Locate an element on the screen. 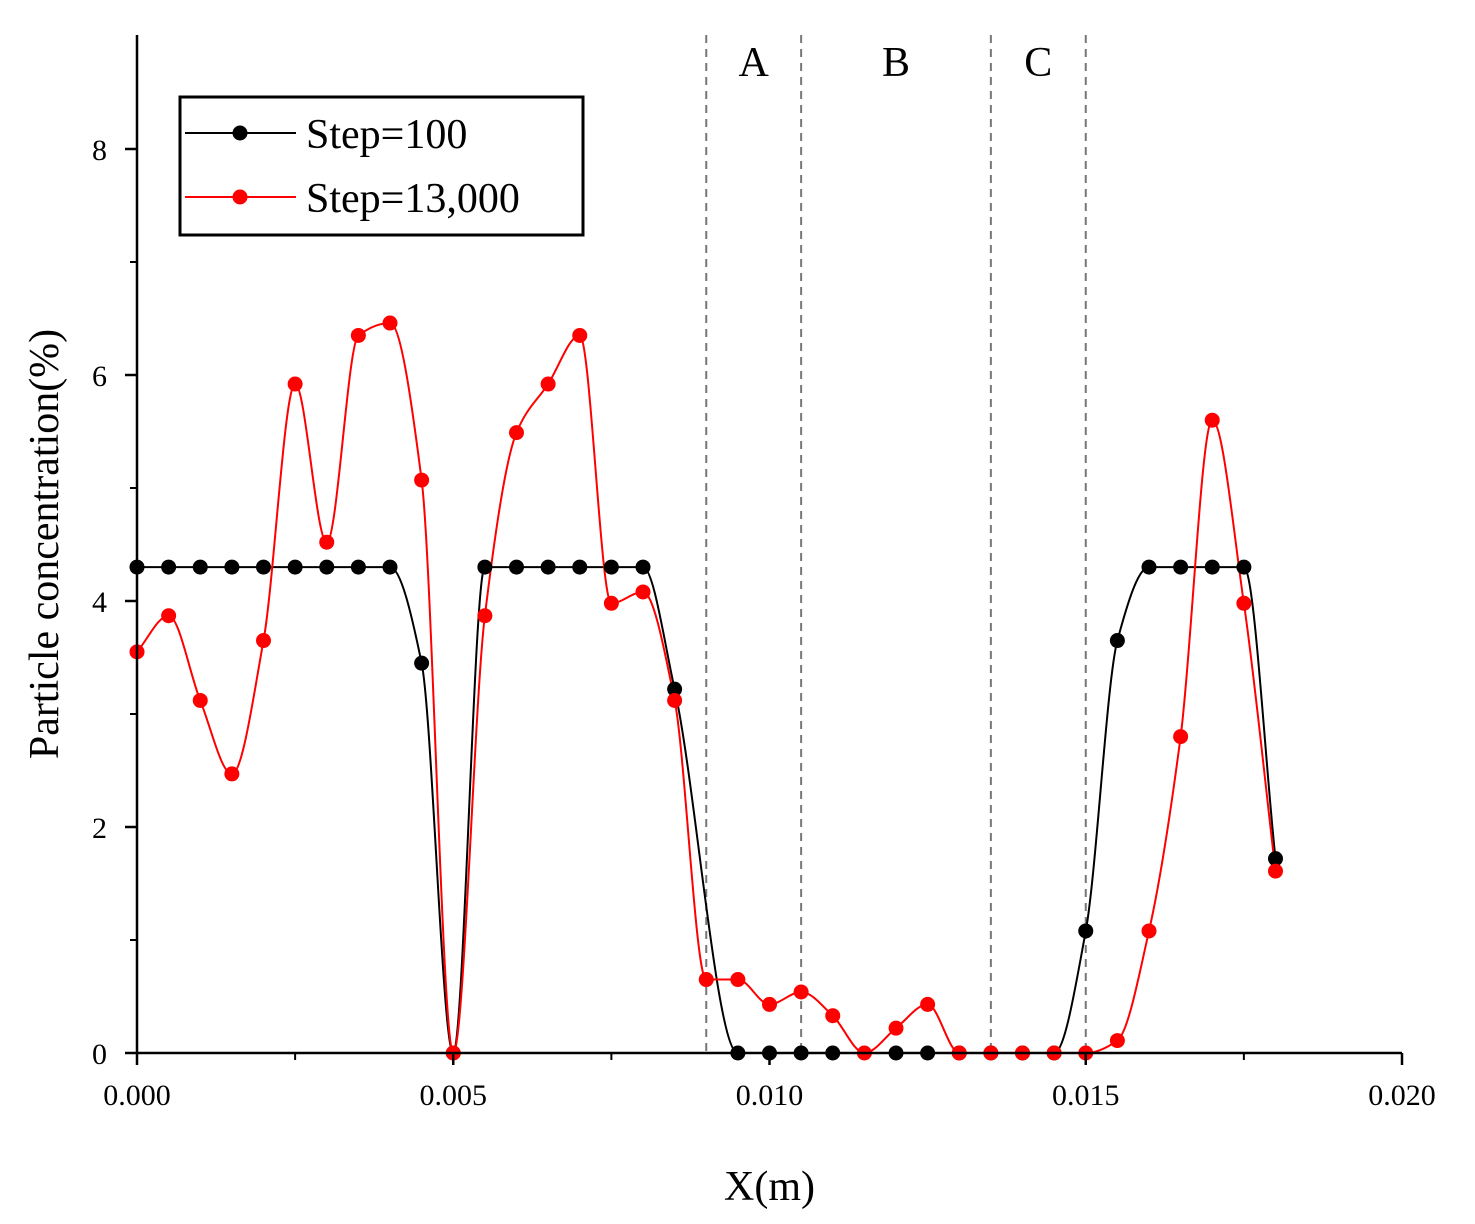  region-label-b: B is located at coordinates (896, 63).